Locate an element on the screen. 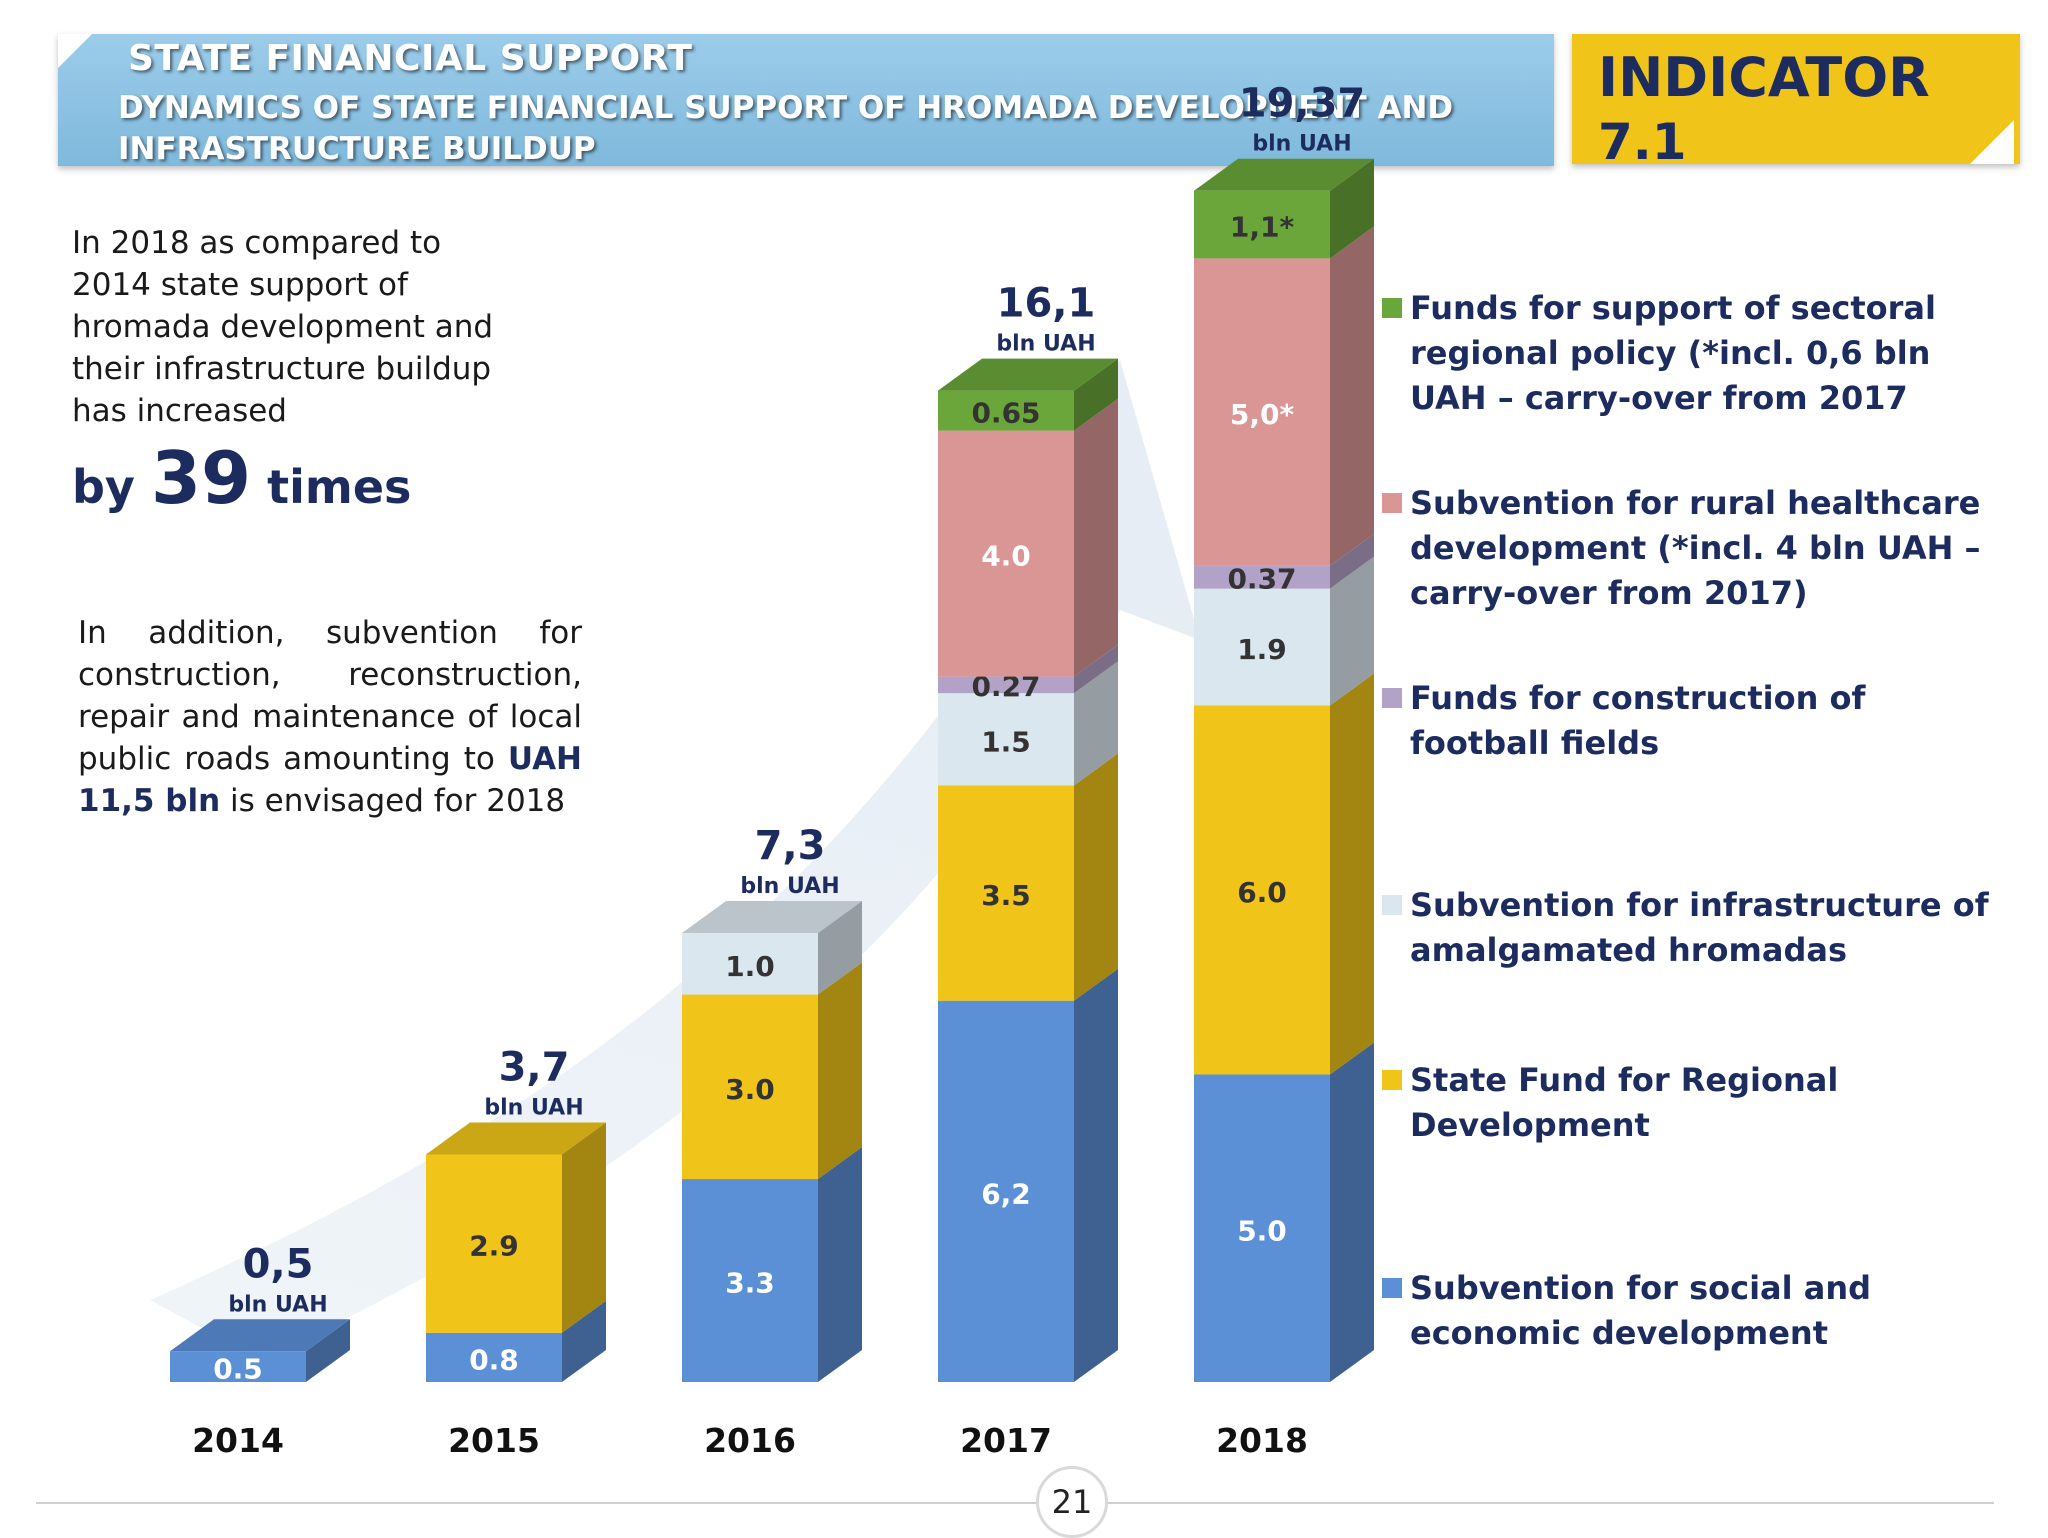 The height and width of the screenshot is (1538, 2048). header-banner is located at coordinates (806, 100).